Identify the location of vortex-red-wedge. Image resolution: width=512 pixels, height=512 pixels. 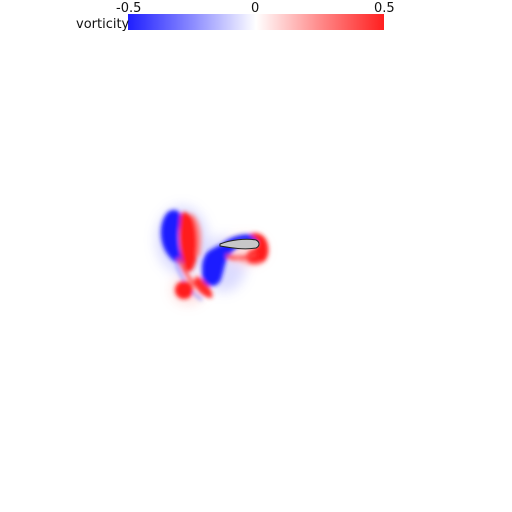
(203, 287).